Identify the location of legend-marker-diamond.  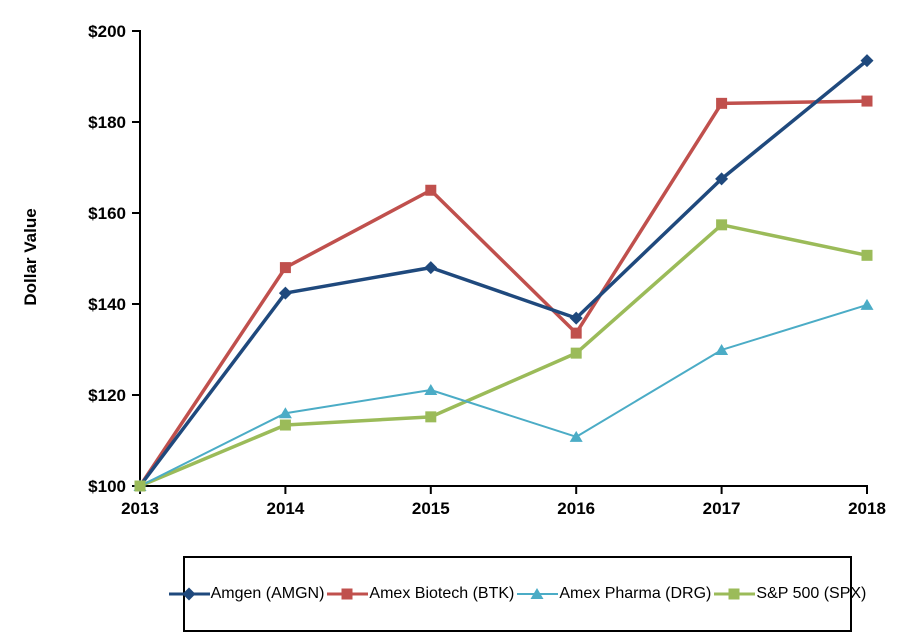
(189, 594).